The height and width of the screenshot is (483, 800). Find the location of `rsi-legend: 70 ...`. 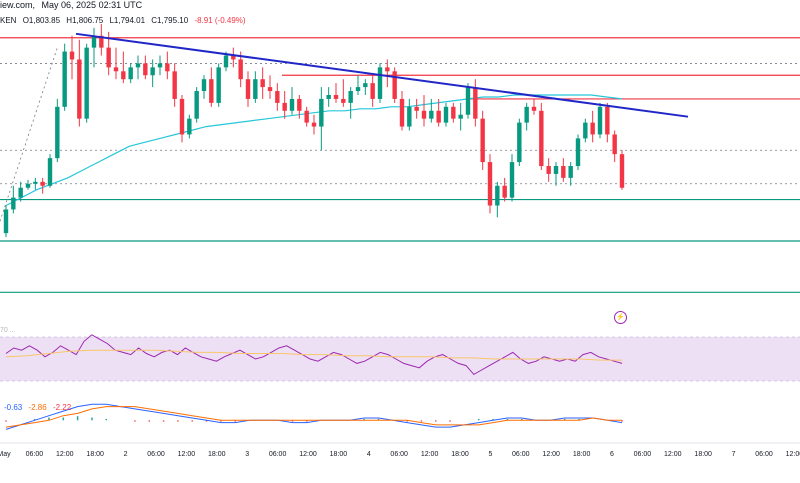

rsi-legend: 70 ... is located at coordinates (8, 330).